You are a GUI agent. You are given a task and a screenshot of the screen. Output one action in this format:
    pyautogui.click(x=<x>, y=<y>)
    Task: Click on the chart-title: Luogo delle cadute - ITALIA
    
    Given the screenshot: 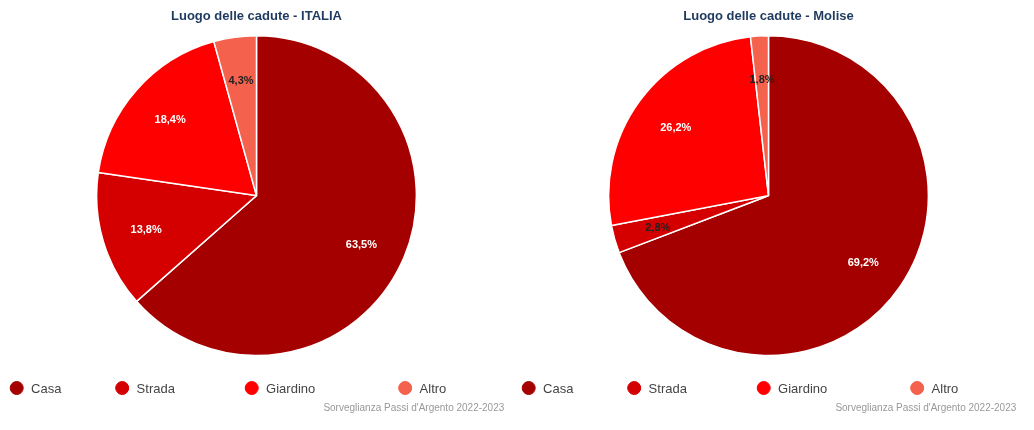 What is the action you would take?
    pyautogui.click(x=257, y=15)
    